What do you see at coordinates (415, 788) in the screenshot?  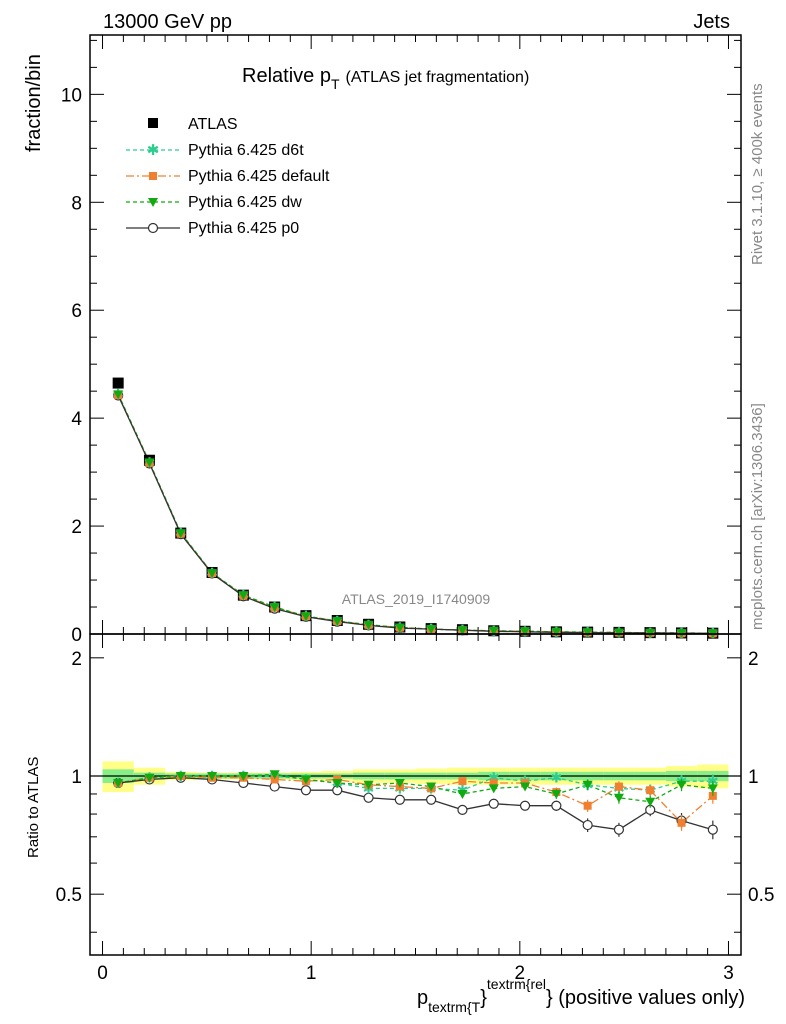 I see `ratio-line-dw` at bounding box center [415, 788].